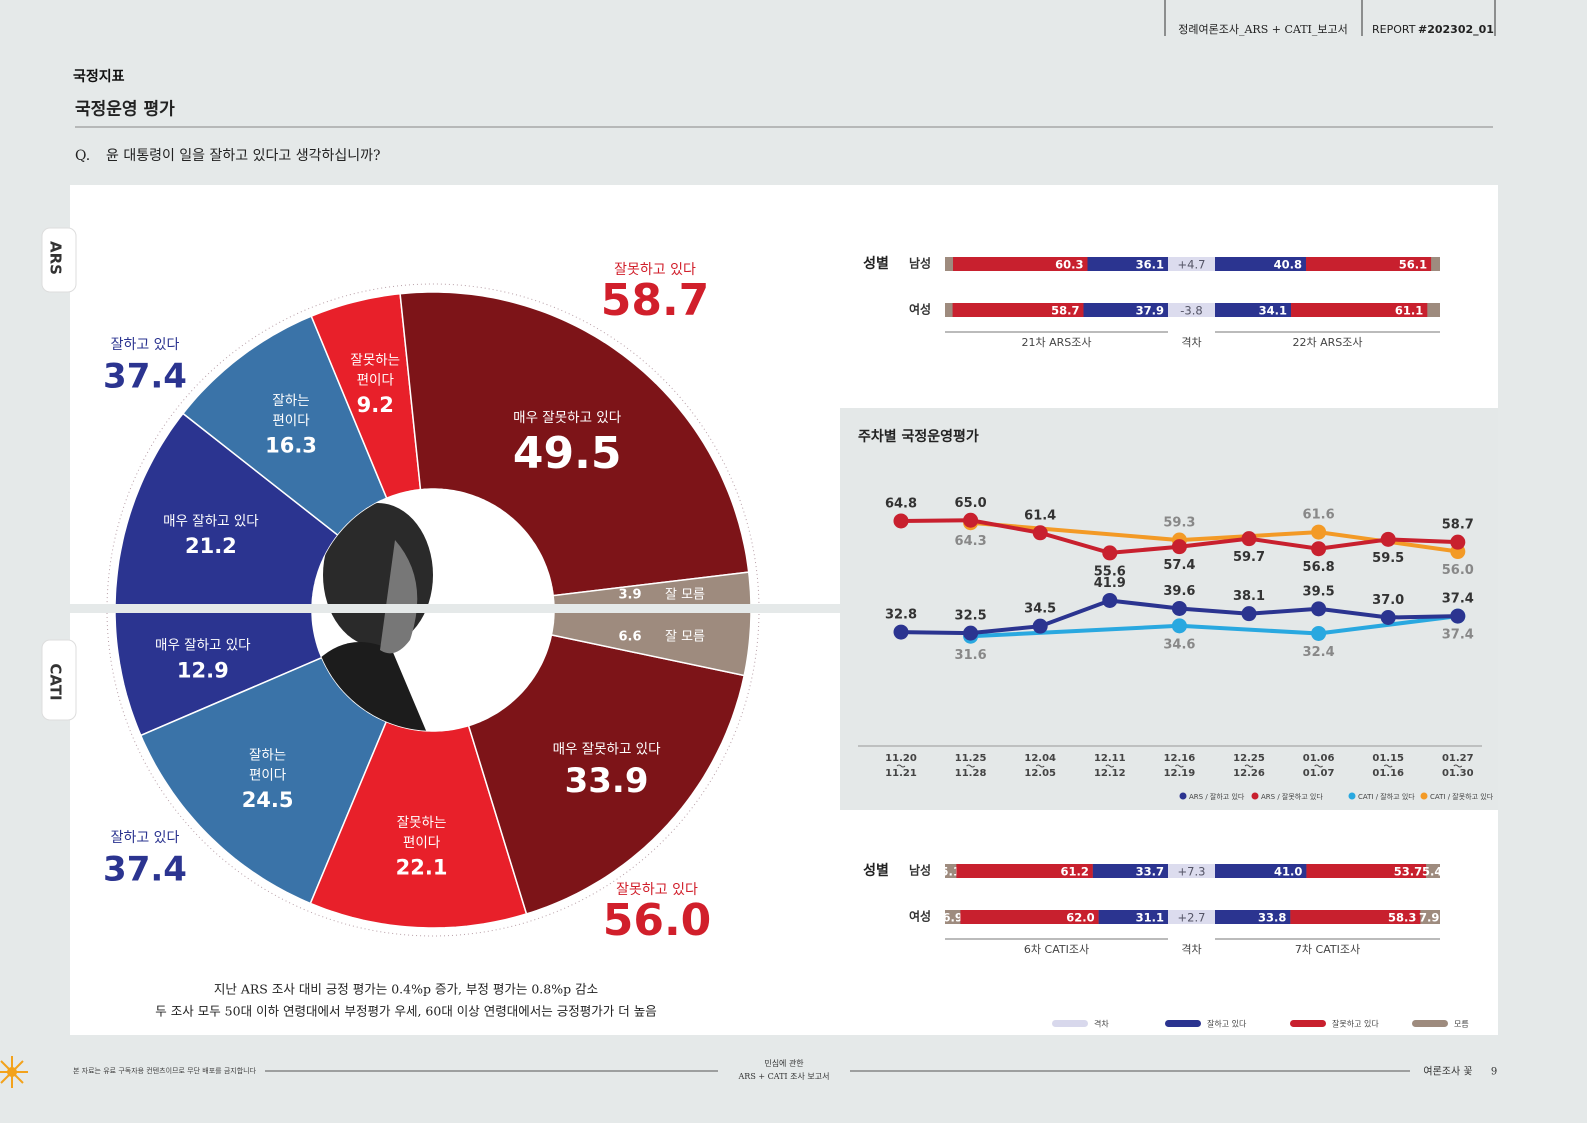 The width and height of the screenshot is (1587, 1123). I want to click on bar-value: 33.7, so click(1150, 872).